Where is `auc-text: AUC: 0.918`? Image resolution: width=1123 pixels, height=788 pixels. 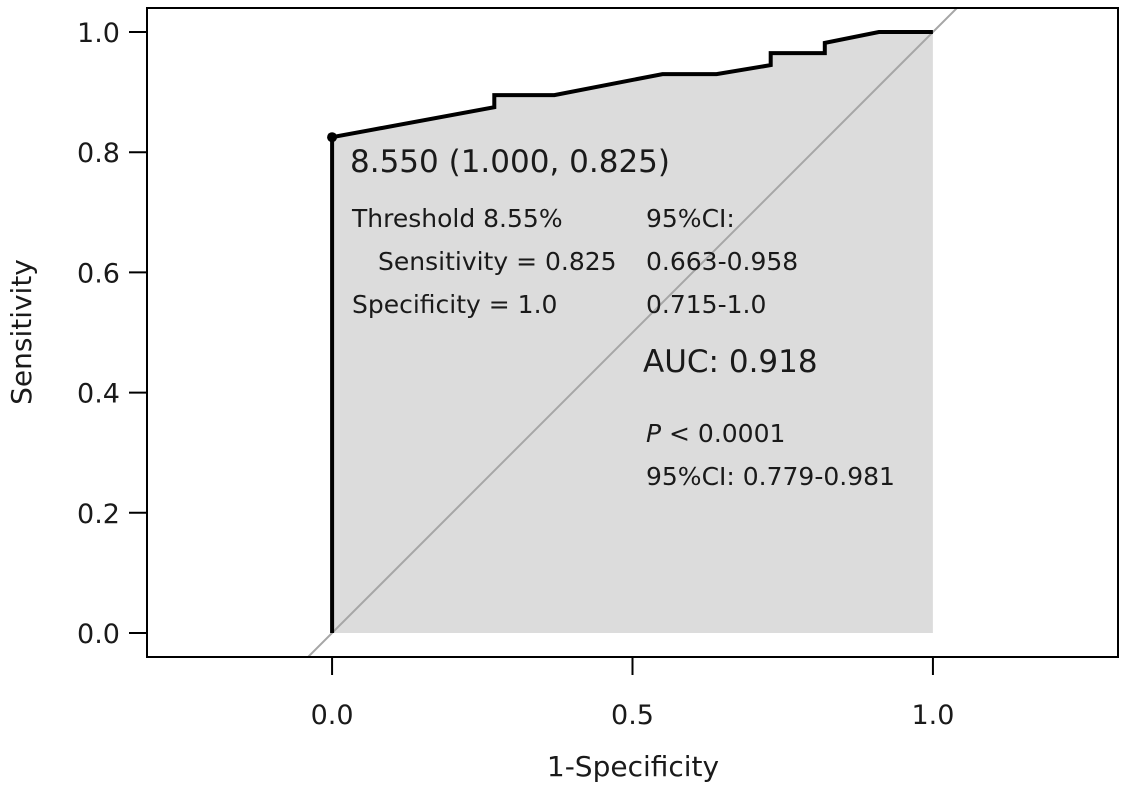 auc-text: AUC: 0.918 is located at coordinates (730, 362).